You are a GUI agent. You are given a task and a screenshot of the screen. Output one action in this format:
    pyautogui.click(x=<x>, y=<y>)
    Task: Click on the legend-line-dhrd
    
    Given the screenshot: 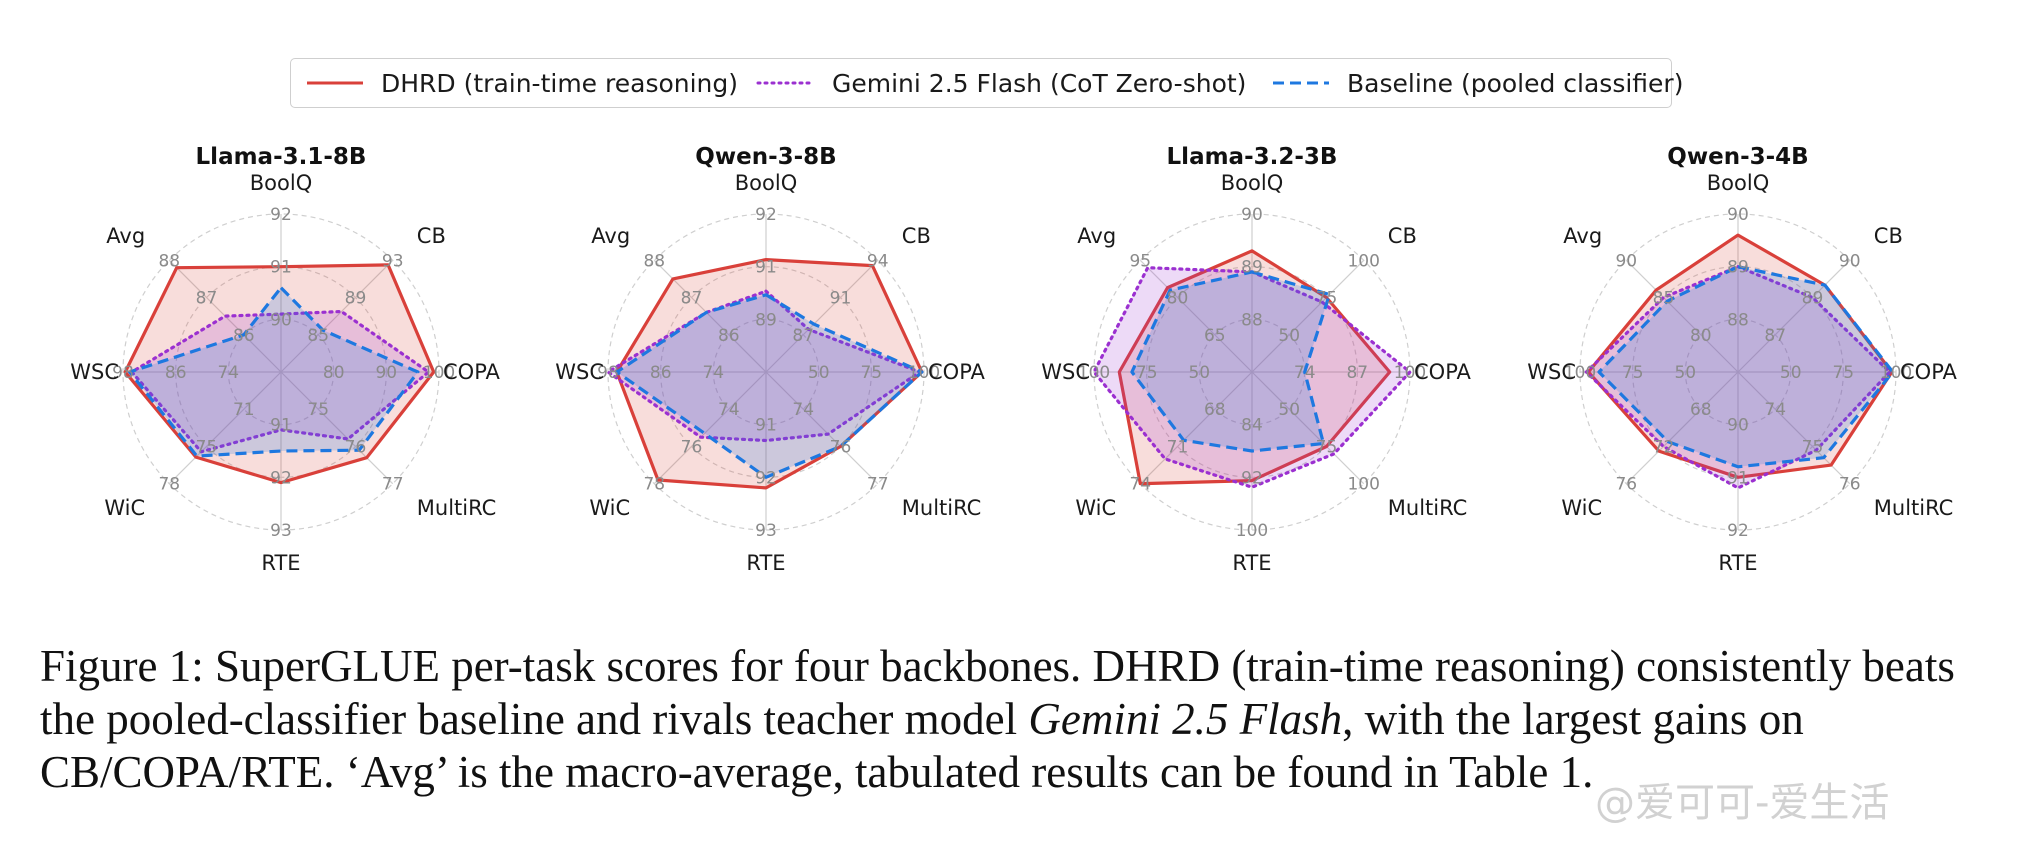 What is the action you would take?
    pyautogui.click(x=335, y=83)
    